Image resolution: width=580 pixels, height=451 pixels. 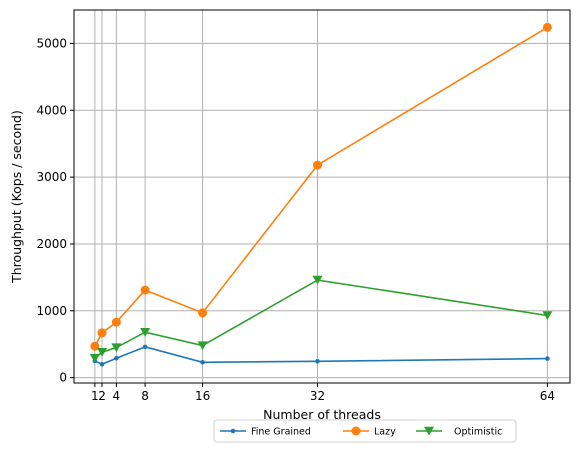 I want to click on x-tick-label: 2, so click(x=102, y=396).